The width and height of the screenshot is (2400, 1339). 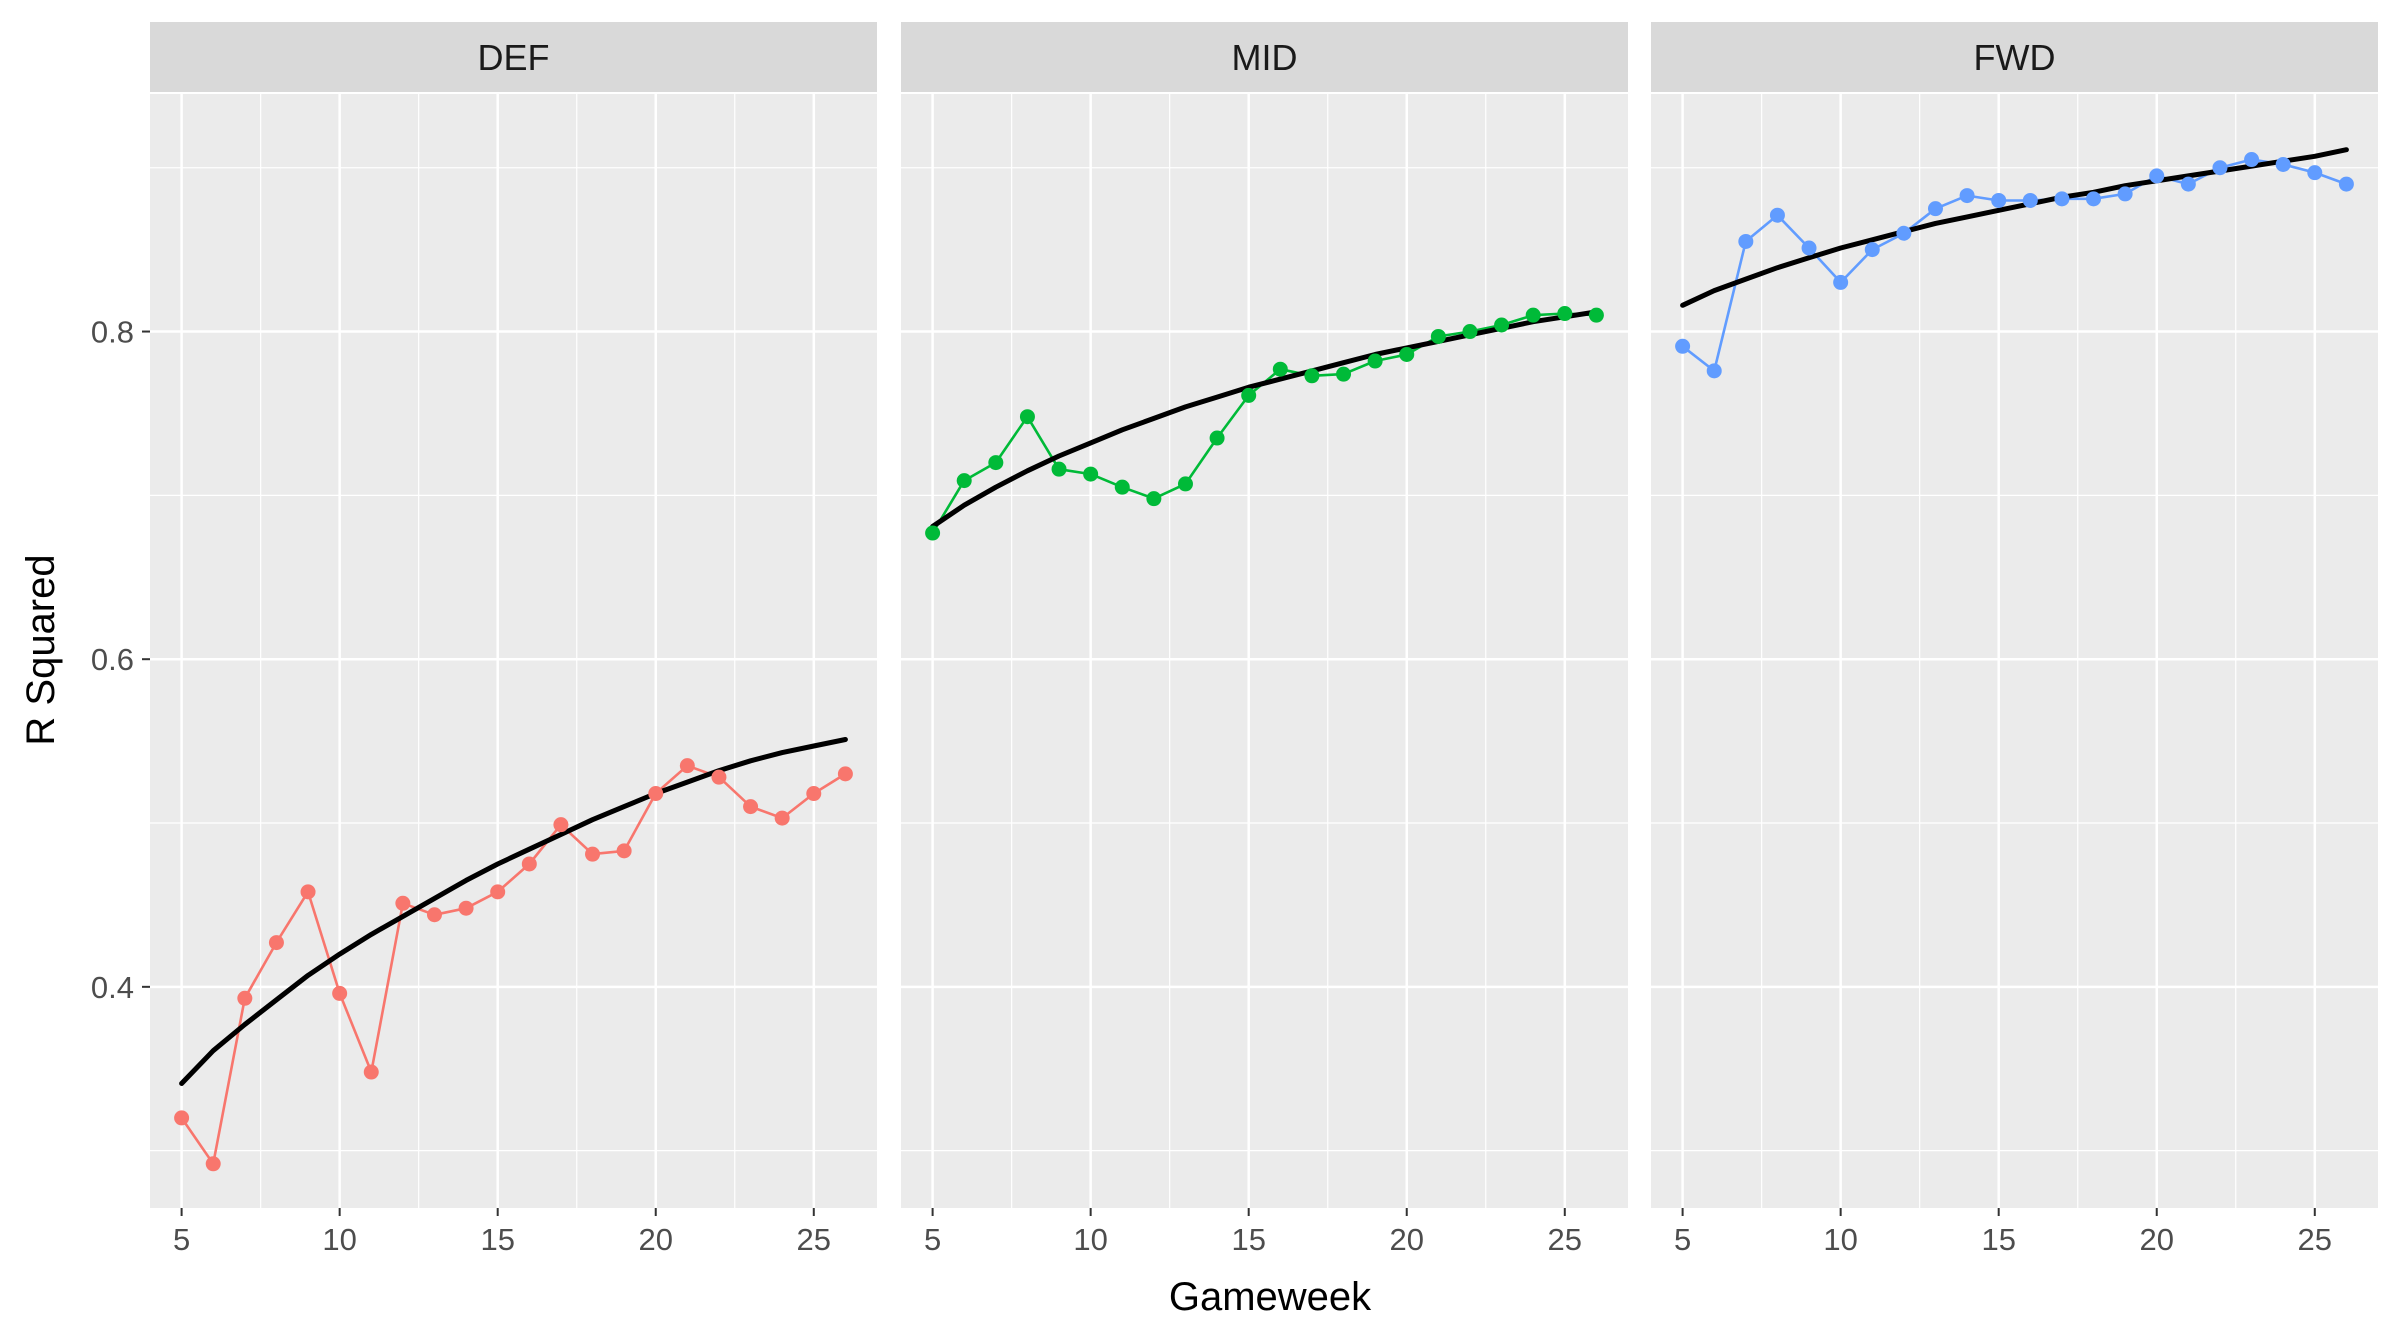 I want to click on trend-line-mid, so click(x=1264, y=419).